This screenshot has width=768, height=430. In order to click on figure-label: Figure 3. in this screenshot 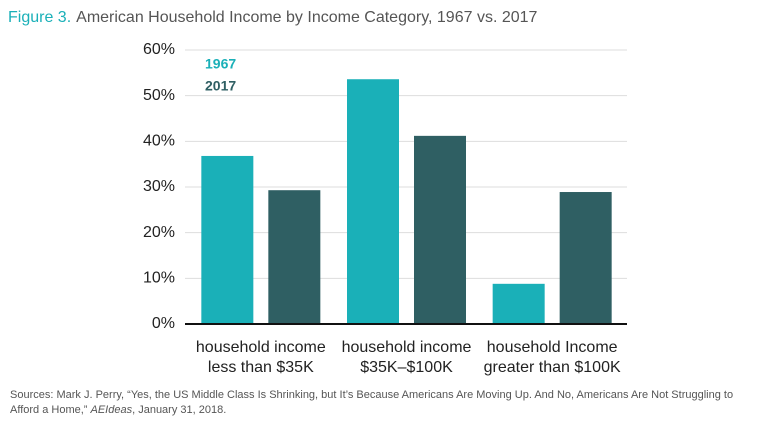, I will do `click(39, 17)`.